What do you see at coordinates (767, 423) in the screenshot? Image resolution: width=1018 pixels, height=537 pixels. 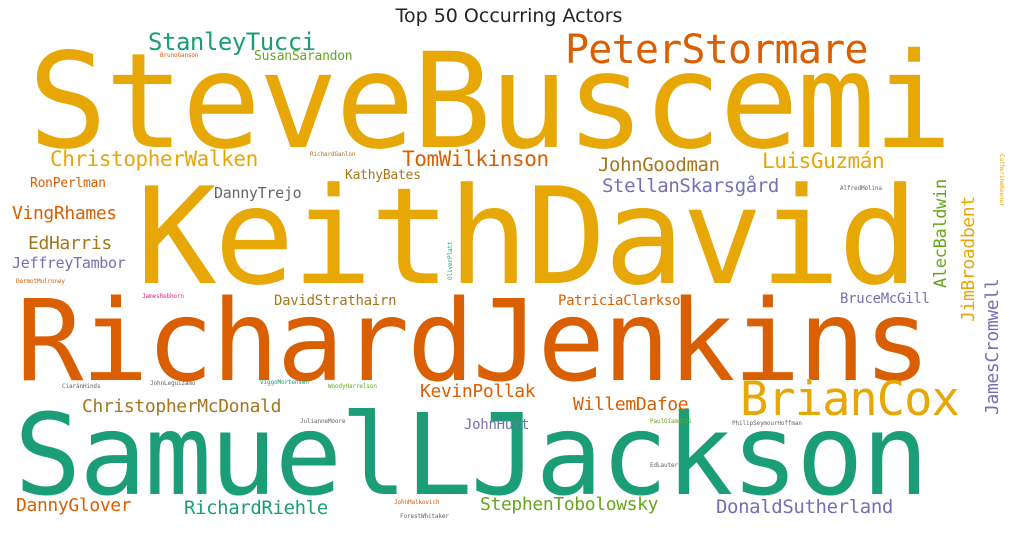 I see `word-philip-seymour-hoffman: PhilipSeymourHoffman` at bounding box center [767, 423].